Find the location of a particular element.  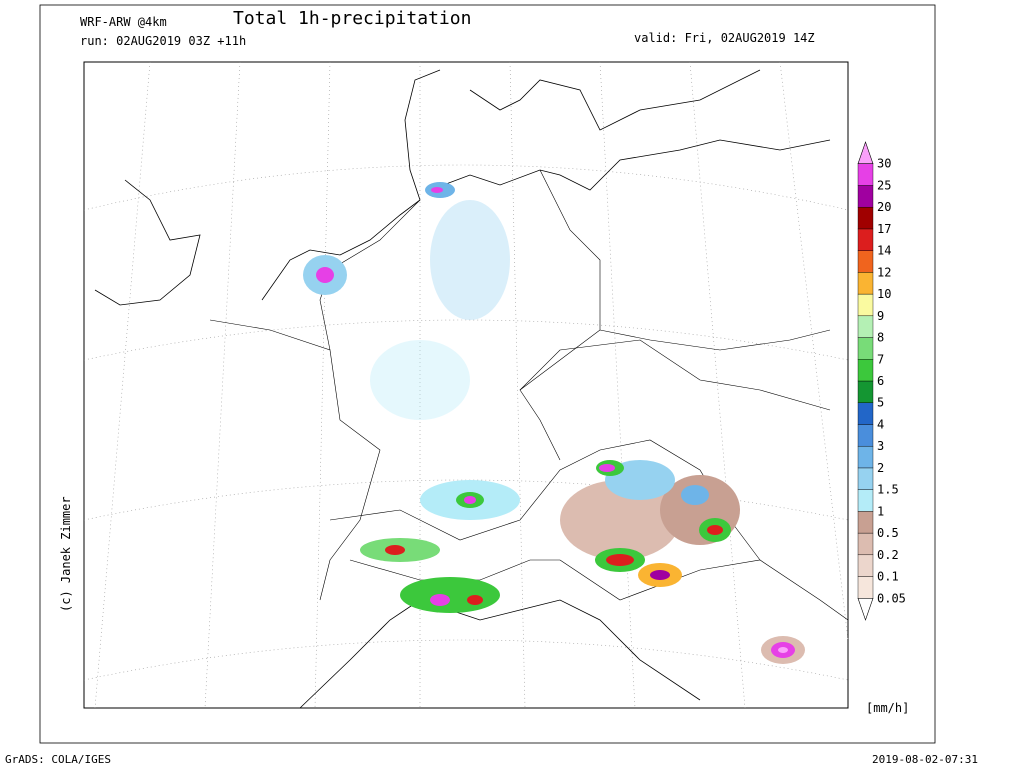

side-credit: (c) Janek Zimmer is located at coordinates (66, 554).